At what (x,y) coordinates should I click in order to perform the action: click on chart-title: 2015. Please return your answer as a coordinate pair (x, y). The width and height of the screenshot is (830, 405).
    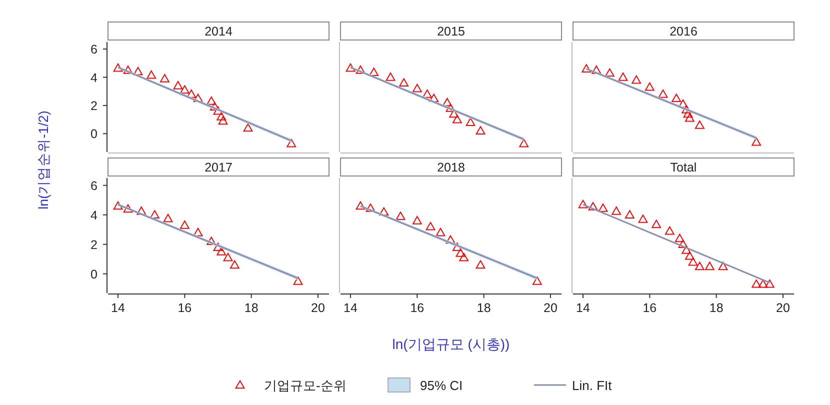
    Looking at the image, I should click on (451, 31).